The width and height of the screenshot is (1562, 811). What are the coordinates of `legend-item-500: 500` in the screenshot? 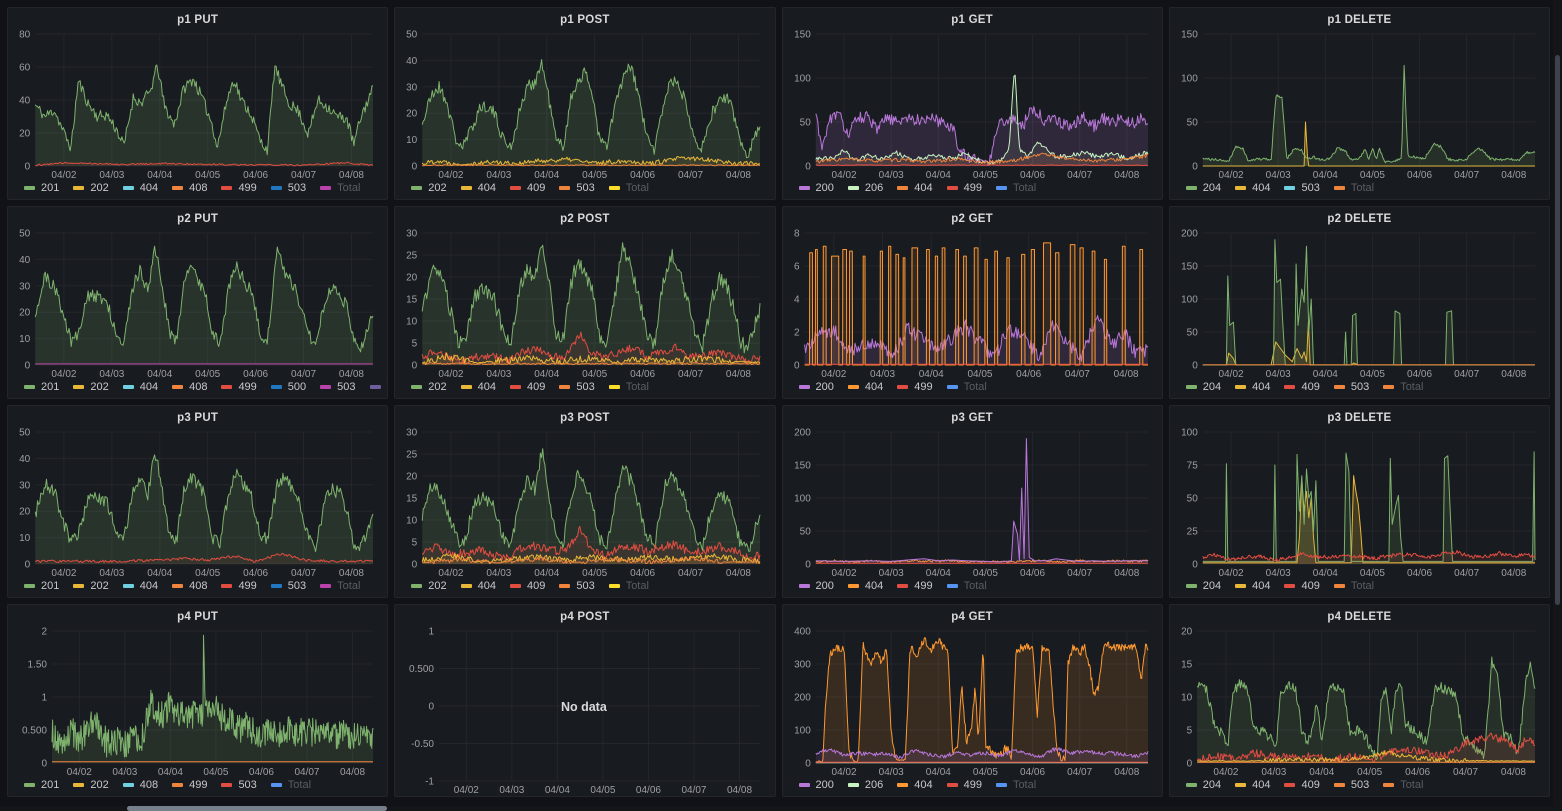 It's located at (288, 387).